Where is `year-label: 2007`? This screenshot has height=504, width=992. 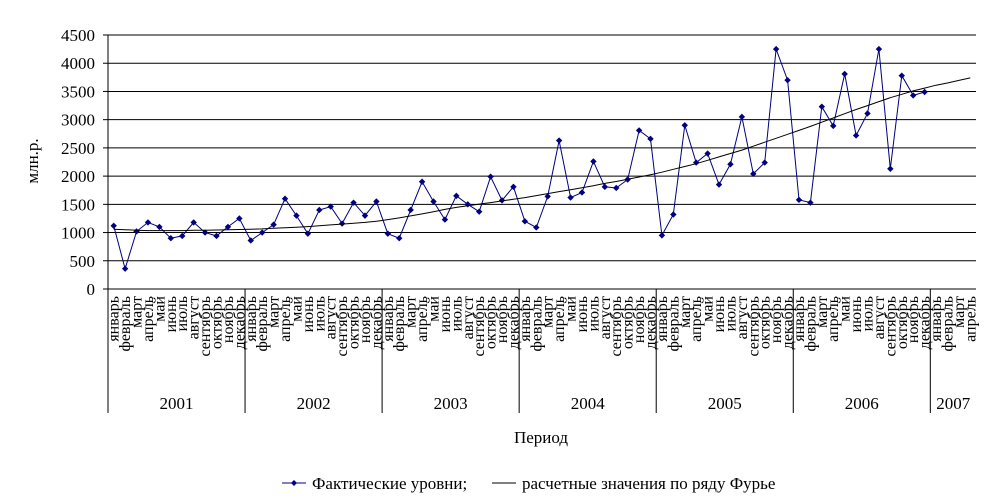
year-label: 2007 is located at coordinates (953, 403).